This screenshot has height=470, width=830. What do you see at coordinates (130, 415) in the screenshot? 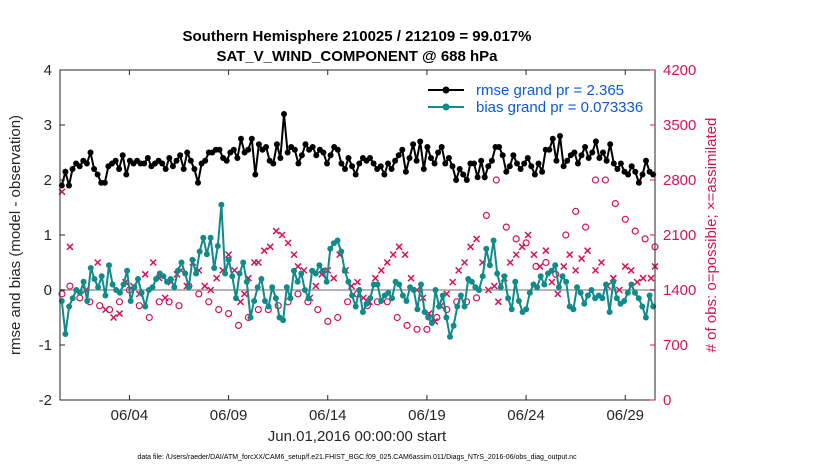
I see `x-tick-label: 06/04` at bounding box center [130, 415].